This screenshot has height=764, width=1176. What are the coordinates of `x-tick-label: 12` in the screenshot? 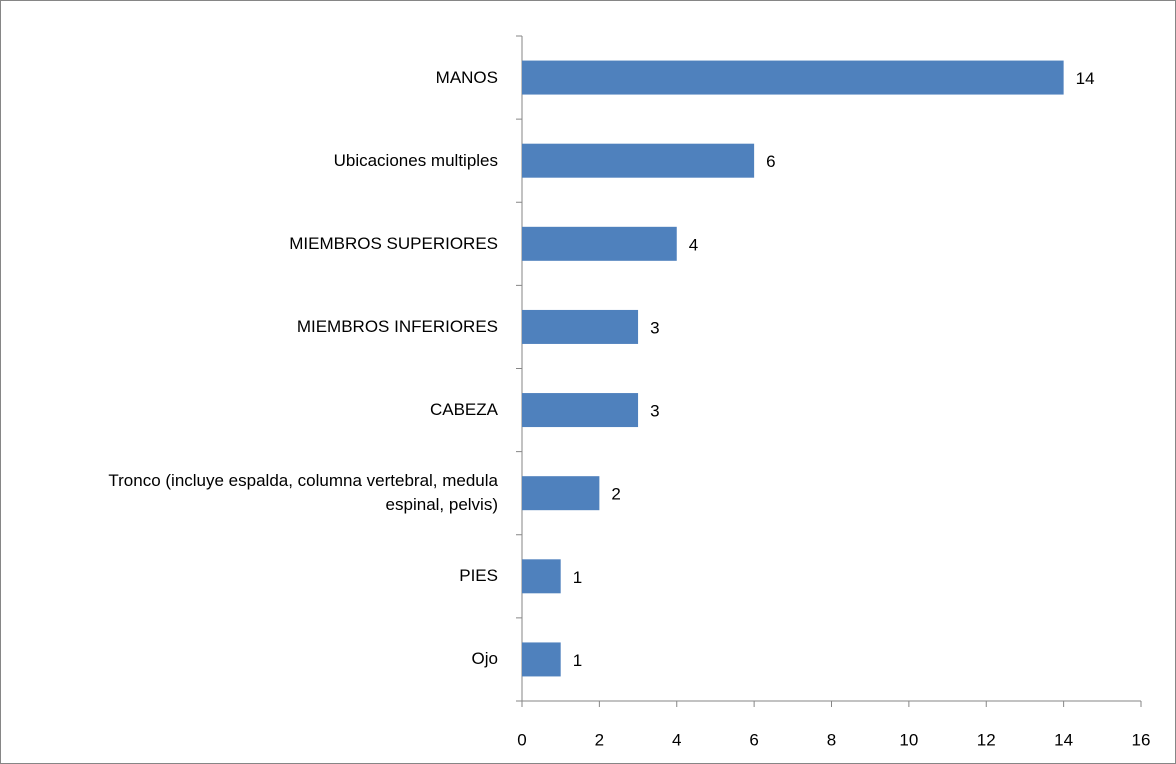 It's located at (986, 739).